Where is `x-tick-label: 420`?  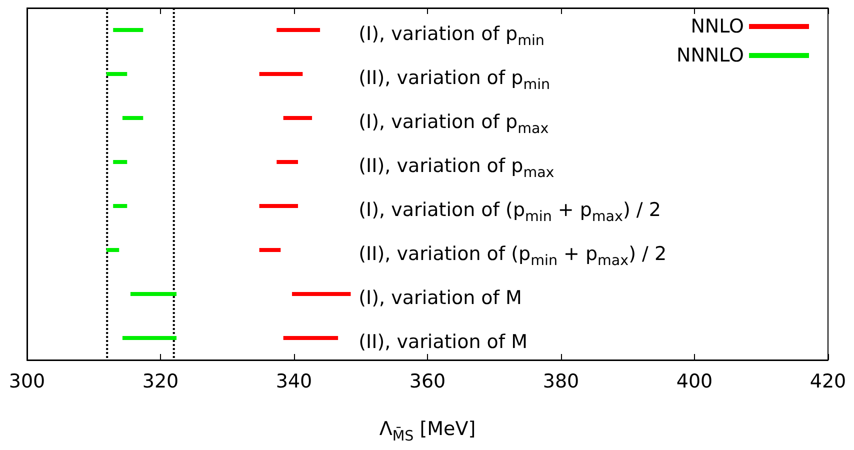 x-tick-label: 420 is located at coordinates (828, 381).